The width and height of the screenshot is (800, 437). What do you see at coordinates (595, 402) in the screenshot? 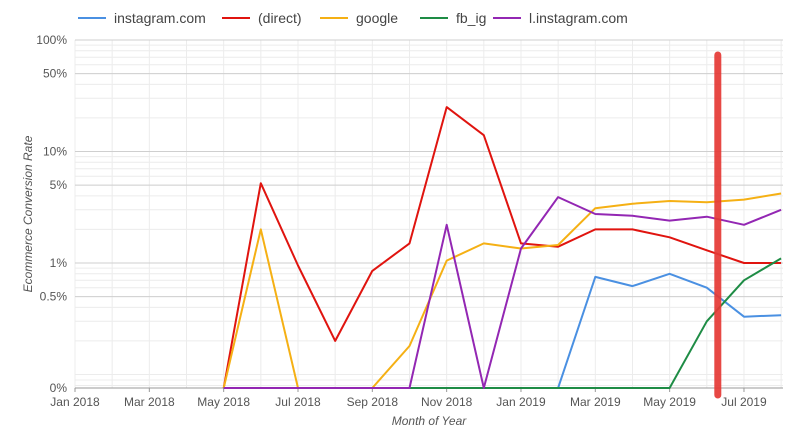
I see `x-tick-label: Mar 2019` at bounding box center [595, 402].